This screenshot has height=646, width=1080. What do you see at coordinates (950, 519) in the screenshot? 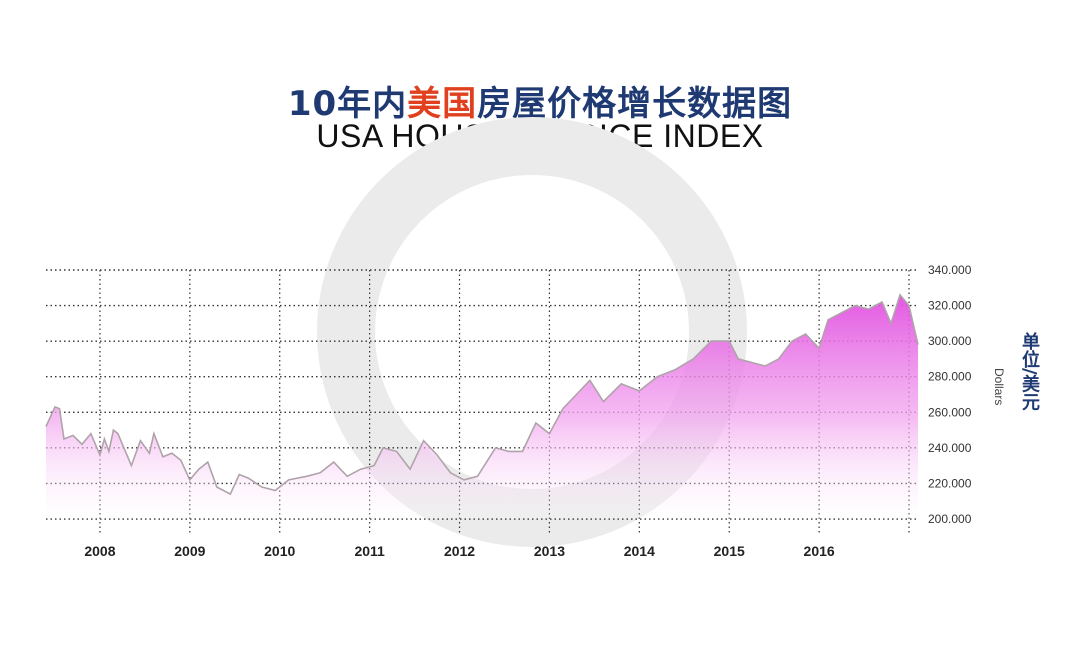
I see `y-tick-label: 200.000` at bounding box center [950, 519].